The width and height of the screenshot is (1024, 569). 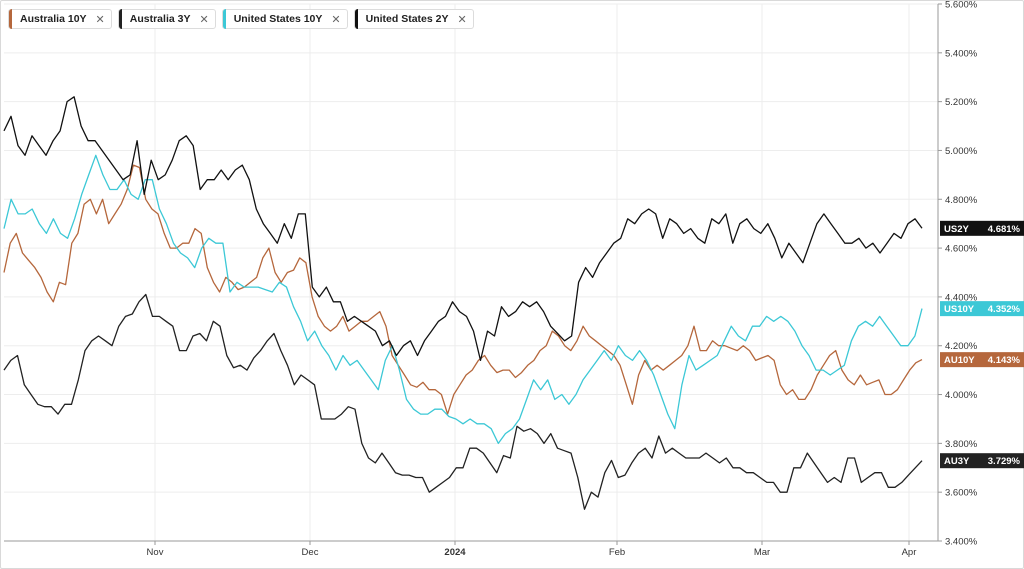 I want to click on legend-chip-australia-10y: Australia 10Y ✕, so click(x=60, y=19).